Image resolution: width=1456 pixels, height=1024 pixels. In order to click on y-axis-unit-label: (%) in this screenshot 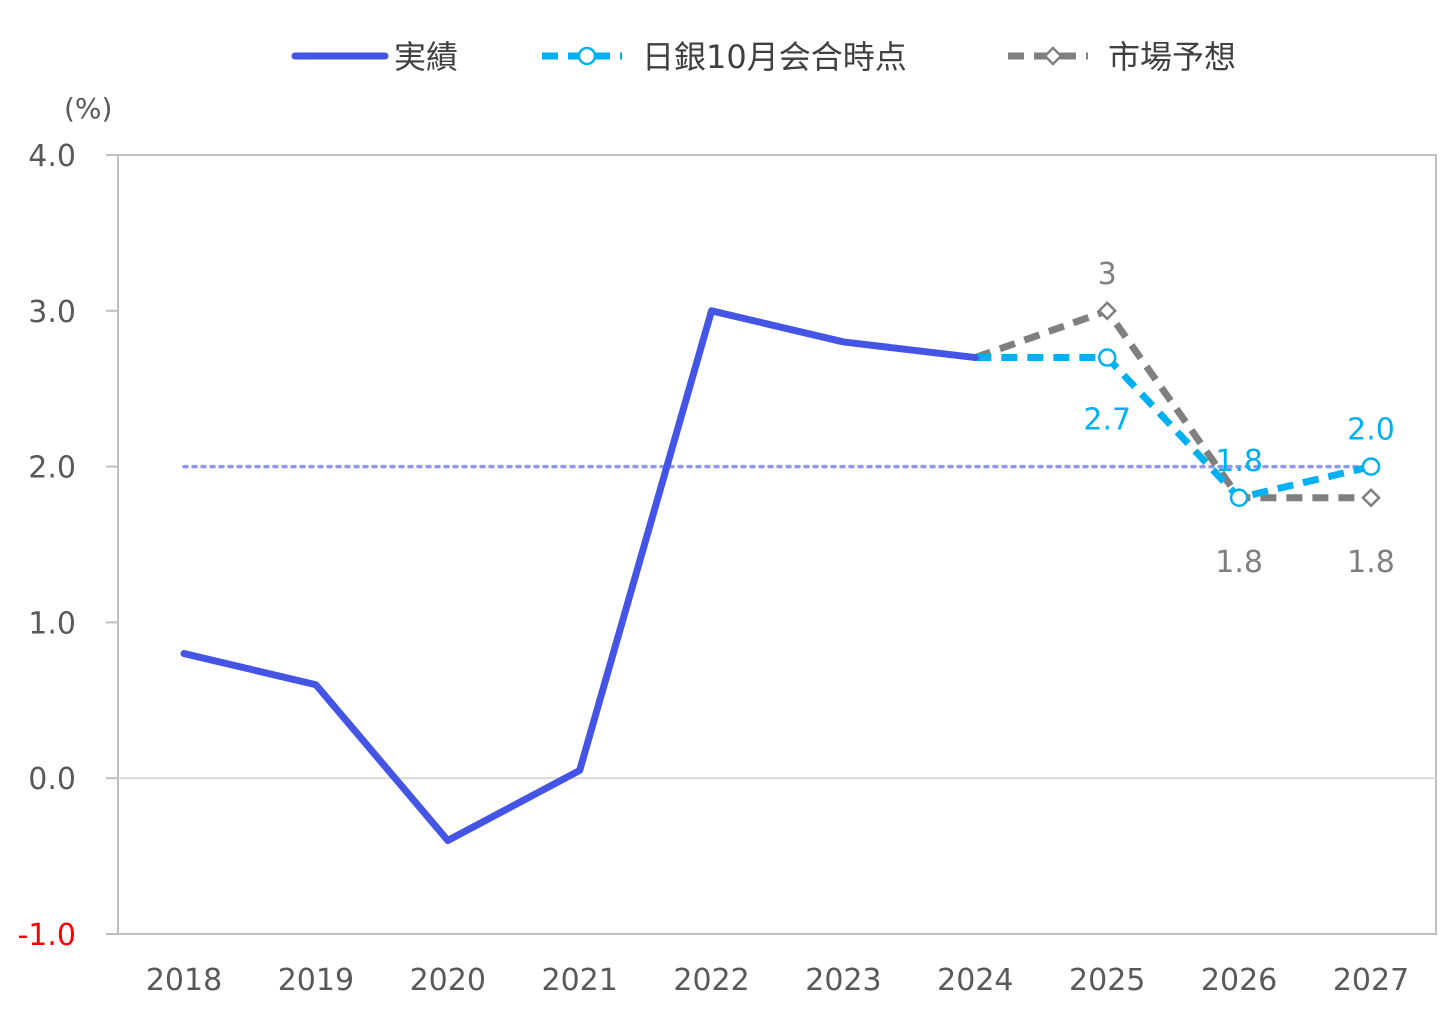, I will do `click(88, 108)`.